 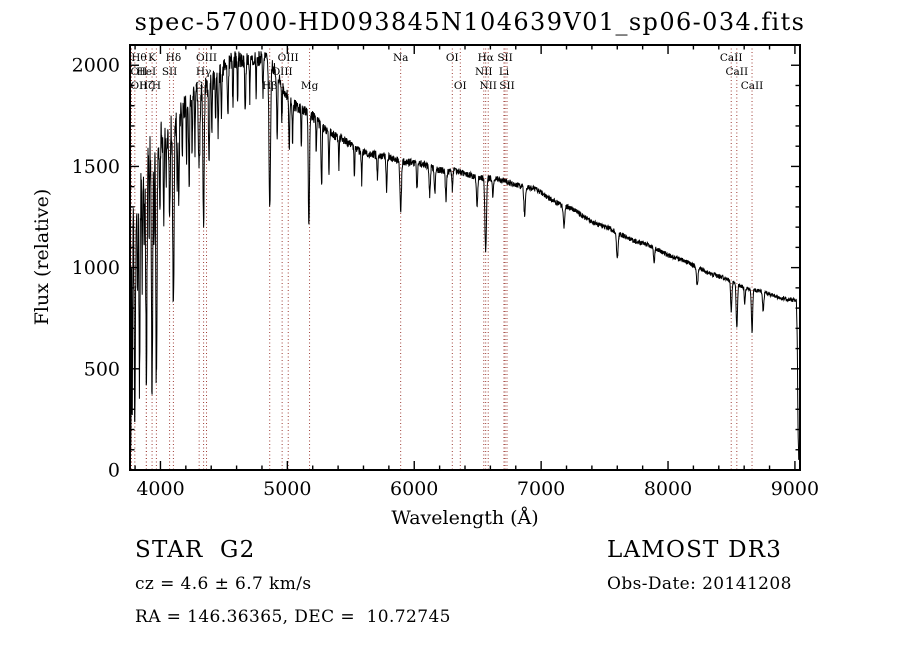 I want to click on line-label-H: H, so click(x=156, y=86).